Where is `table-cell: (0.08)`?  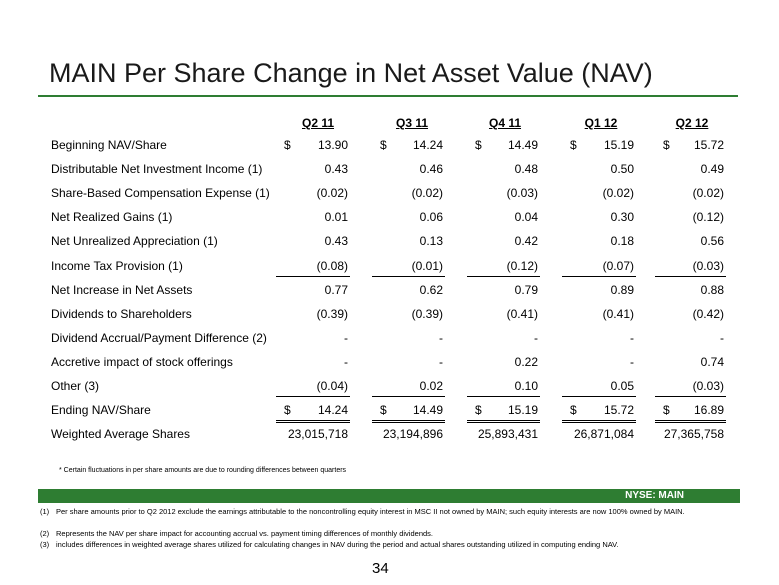
table-cell: (0.08) is located at coordinates (332, 265).